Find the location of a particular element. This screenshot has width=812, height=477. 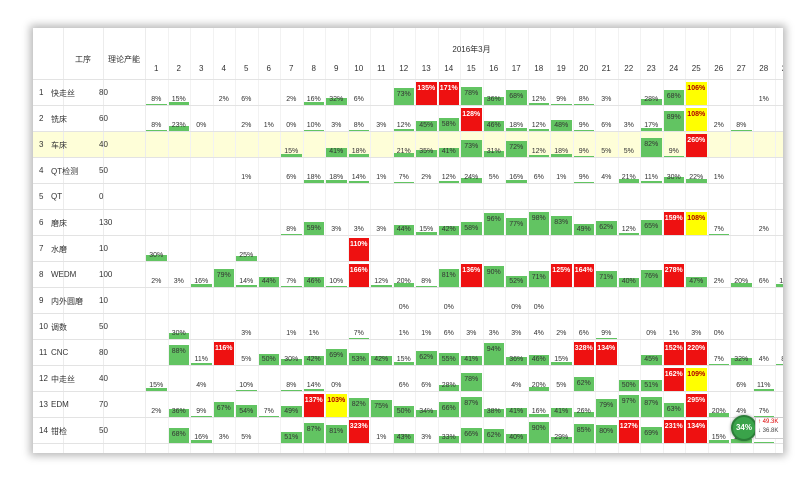

day-cell: 35% is located at coordinates (426, 145).